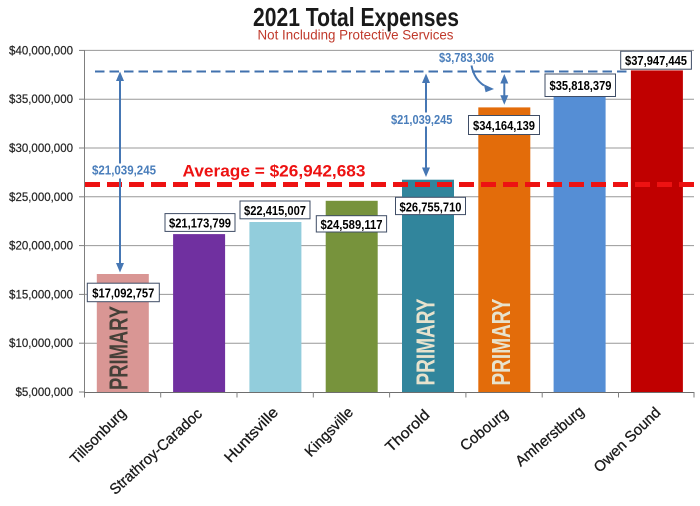 The width and height of the screenshot is (700, 506). I want to click on svg-text: $21,173,799, so click(200, 223).